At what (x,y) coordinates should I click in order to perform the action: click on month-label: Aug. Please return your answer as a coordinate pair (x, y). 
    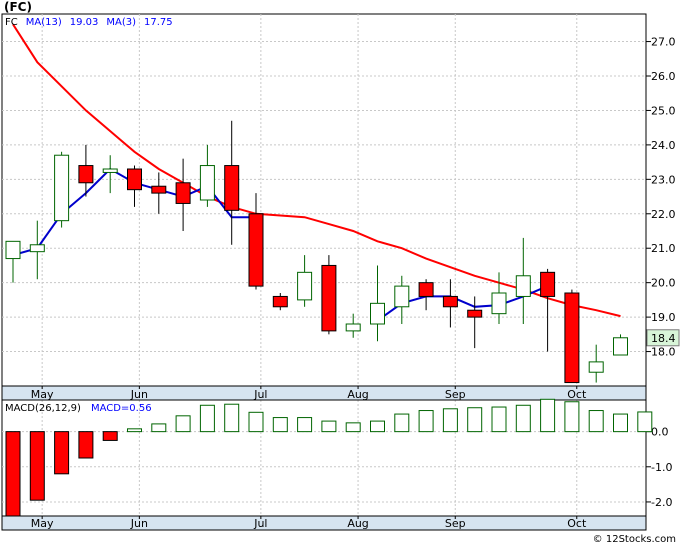
    Looking at the image, I should click on (357, 394).